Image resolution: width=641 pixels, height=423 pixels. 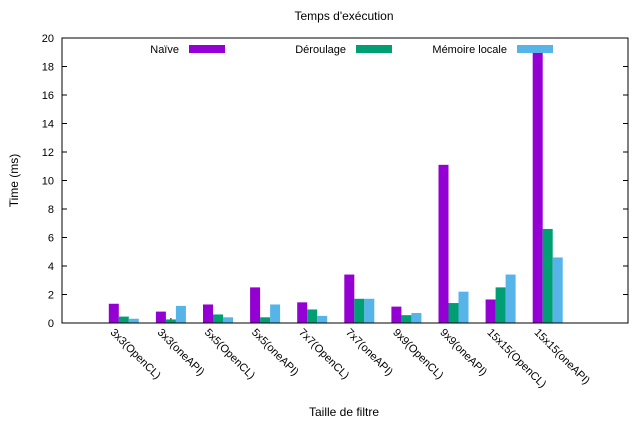 What do you see at coordinates (48, 96) in the screenshot?
I see `y-tick-label: 16` at bounding box center [48, 96].